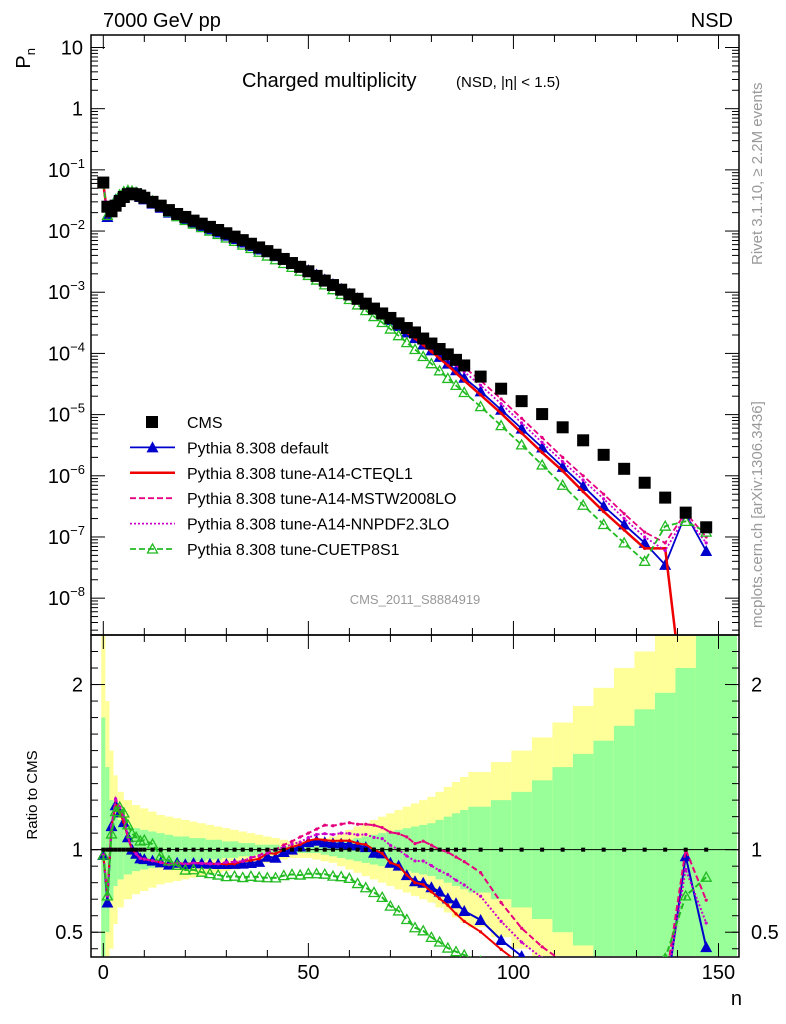 This screenshot has height=1024, width=786. Describe the element at coordinates (757, 174) in the screenshot. I see `rivet-version-label: Rivet 3.1.10, ≥ 2.2M events` at that location.